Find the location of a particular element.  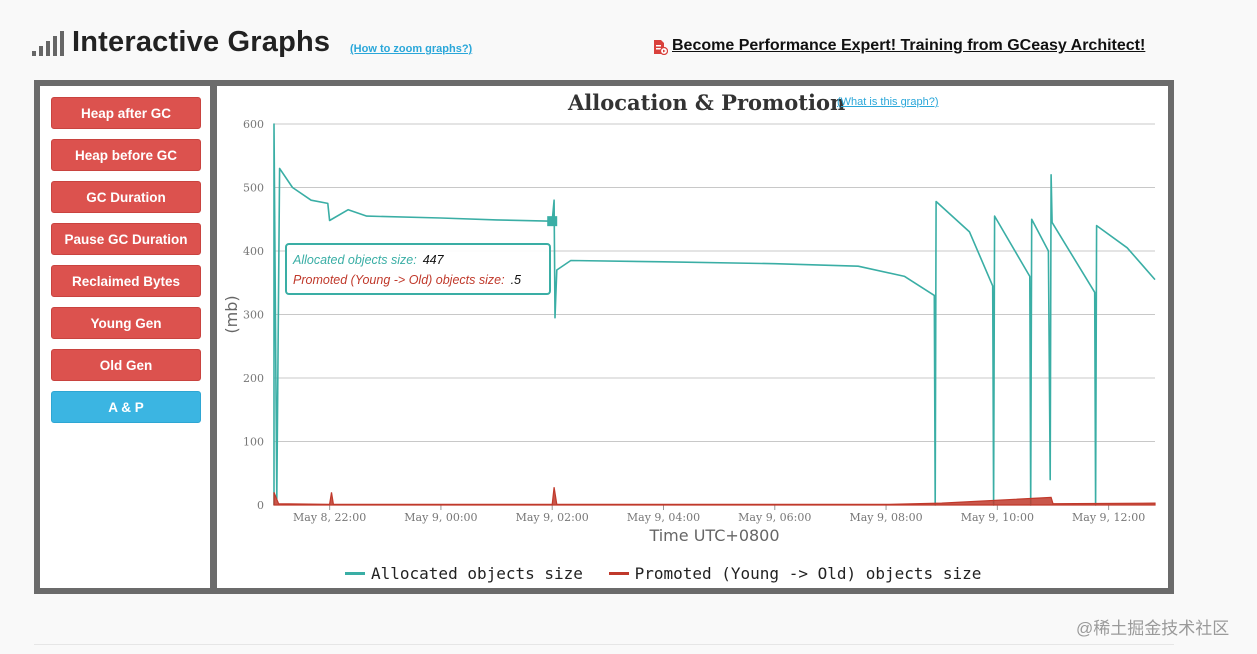

footer-divider is located at coordinates (604, 644).